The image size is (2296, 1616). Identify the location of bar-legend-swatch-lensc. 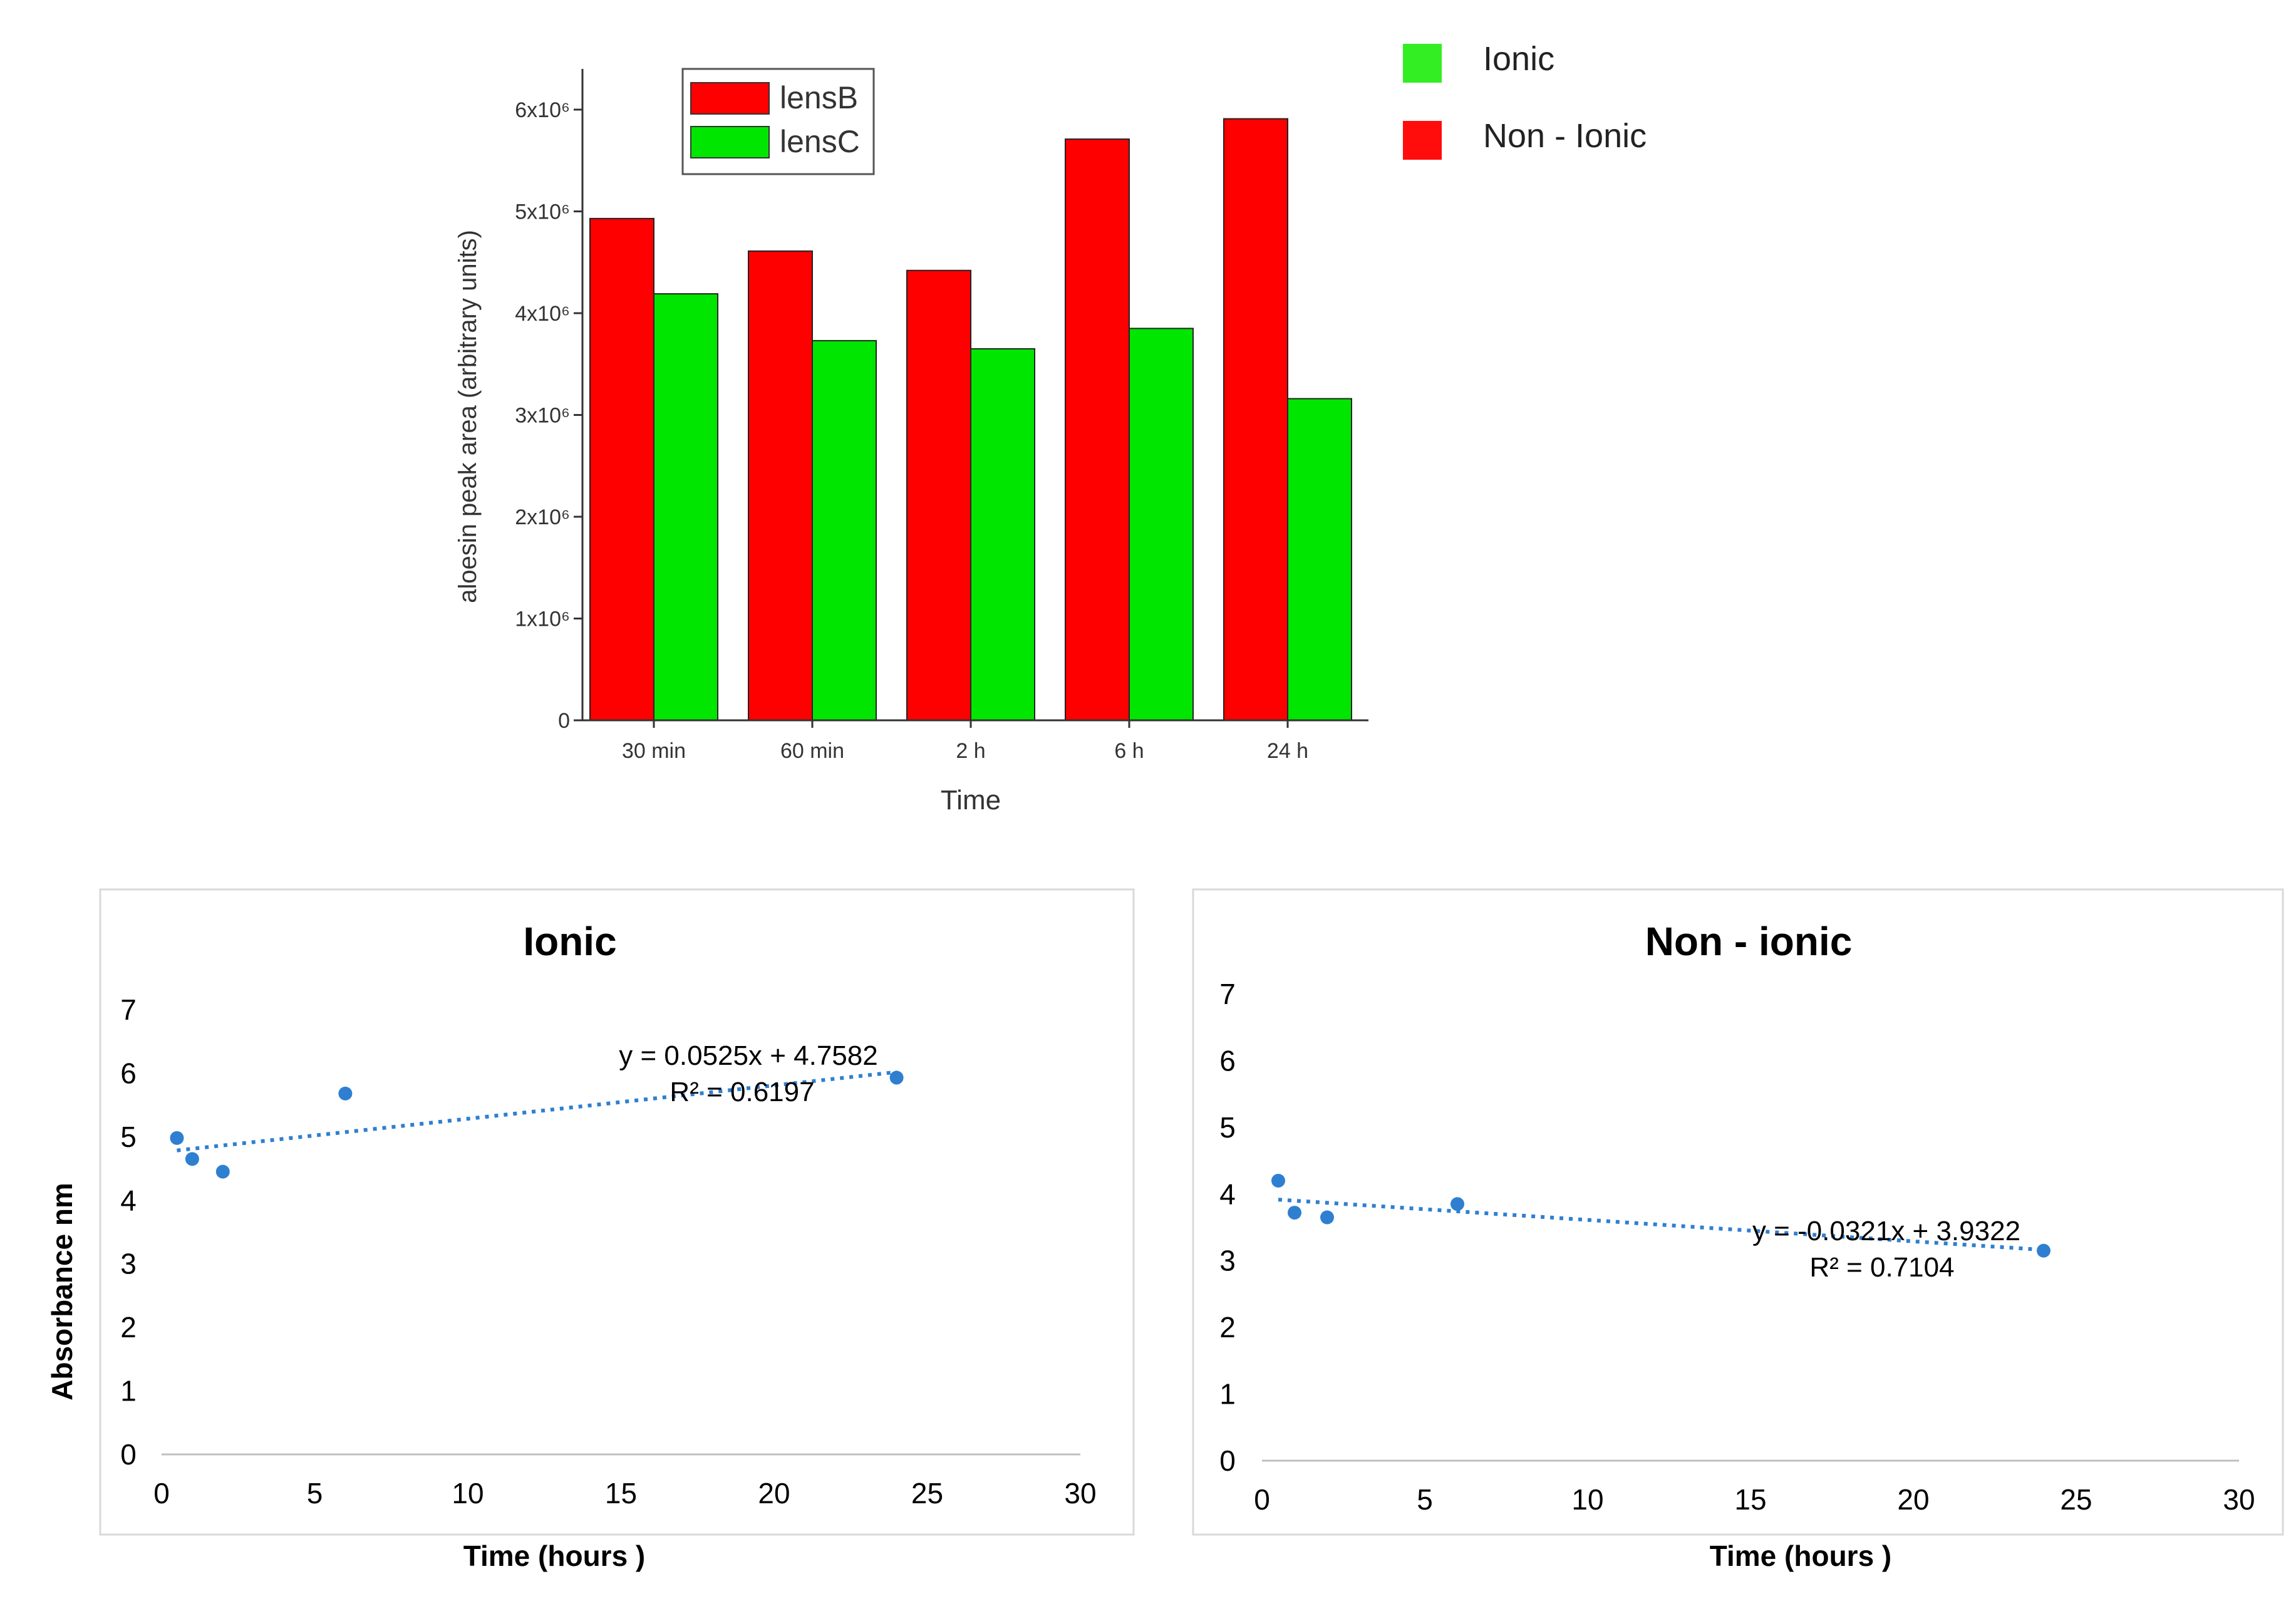
(730, 142).